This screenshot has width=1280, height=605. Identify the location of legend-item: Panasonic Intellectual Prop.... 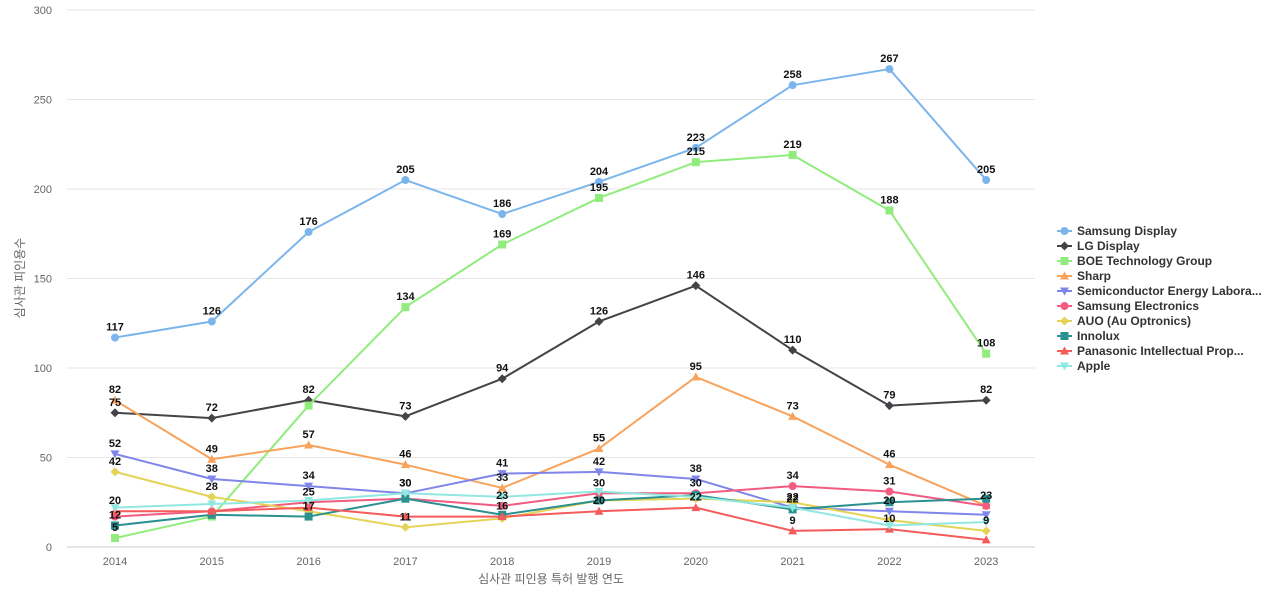
(1150, 351).